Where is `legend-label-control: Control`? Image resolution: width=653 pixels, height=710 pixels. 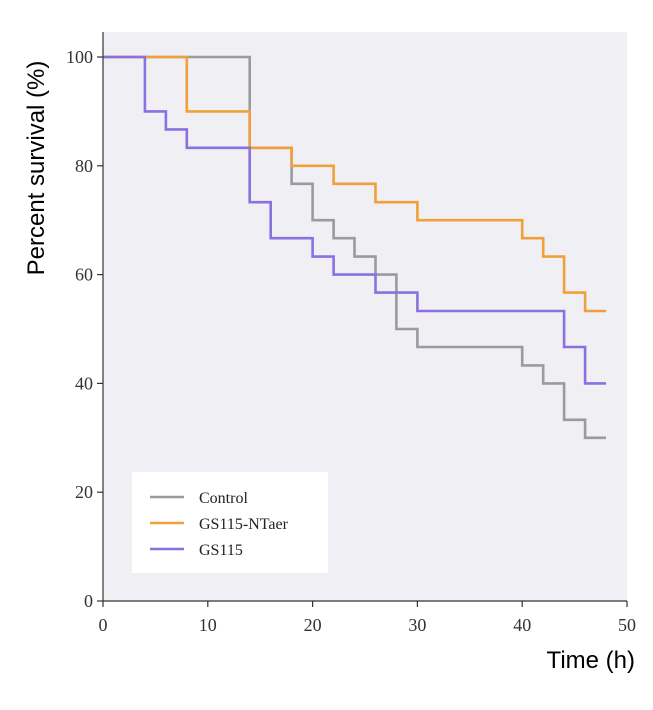
legend-label-control: Control is located at coordinates (223, 498).